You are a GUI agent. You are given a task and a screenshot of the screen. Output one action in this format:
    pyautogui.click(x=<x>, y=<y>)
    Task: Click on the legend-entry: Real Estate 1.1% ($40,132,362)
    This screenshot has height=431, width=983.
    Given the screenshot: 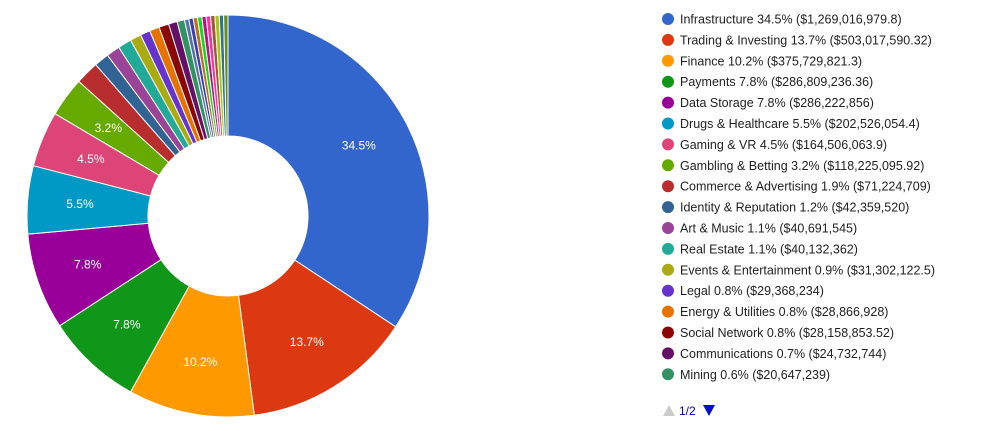 What is the action you would take?
    pyautogui.click(x=769, y=249)
    